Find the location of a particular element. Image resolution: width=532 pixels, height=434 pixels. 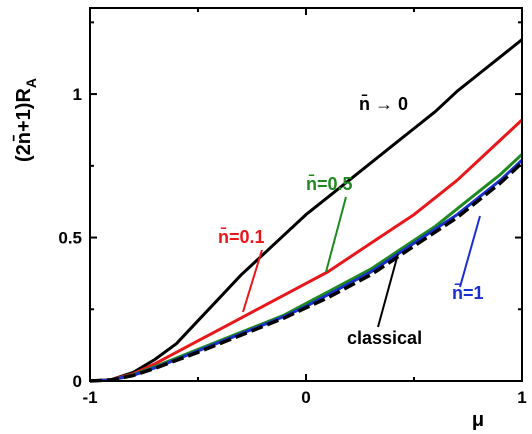

annotation-symbol: classical is located at coordinates (384, 338).